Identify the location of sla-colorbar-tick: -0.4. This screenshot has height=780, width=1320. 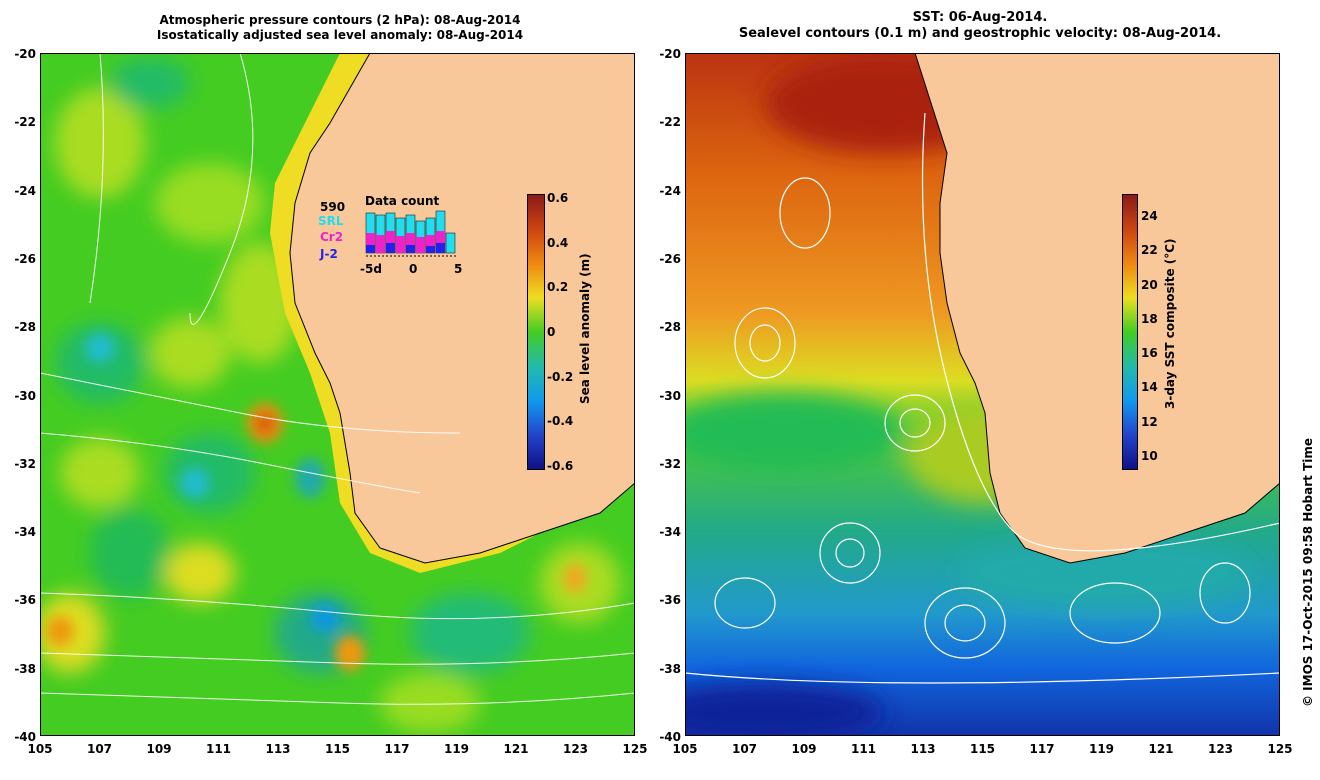
(560, 421).